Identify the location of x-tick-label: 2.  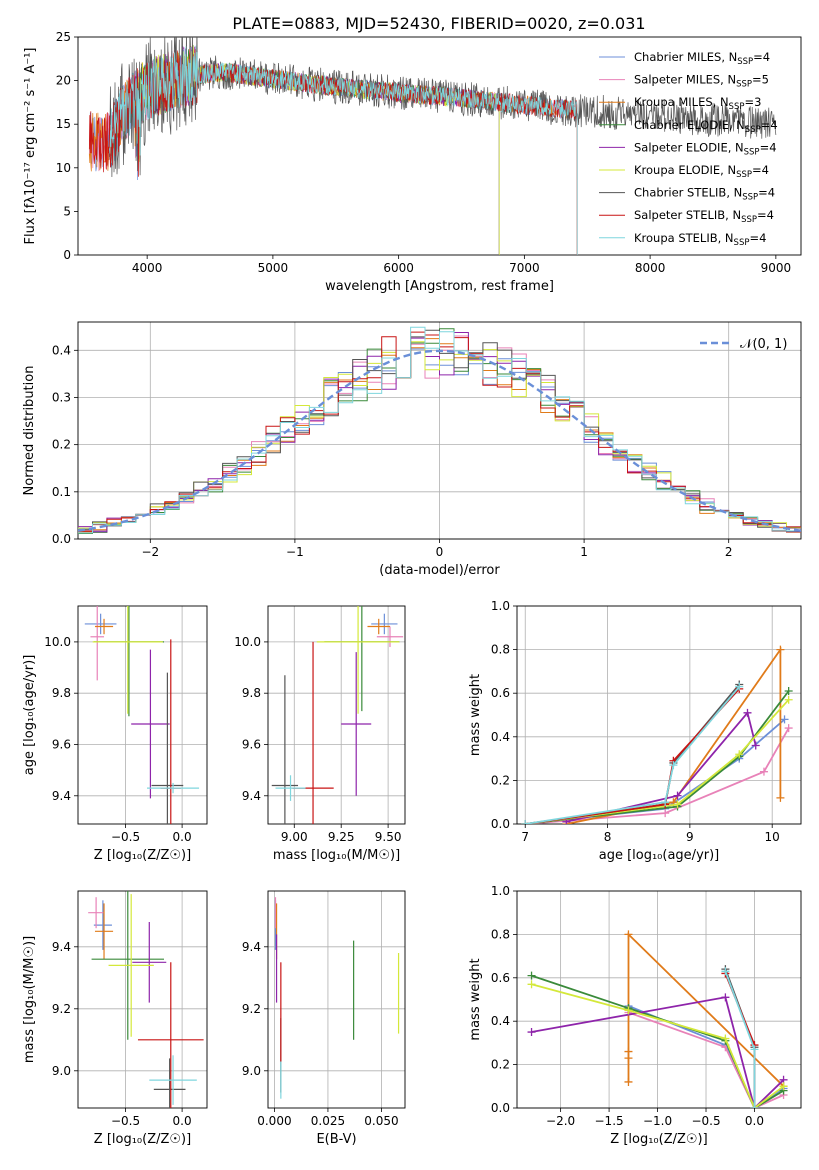
(729, 552).